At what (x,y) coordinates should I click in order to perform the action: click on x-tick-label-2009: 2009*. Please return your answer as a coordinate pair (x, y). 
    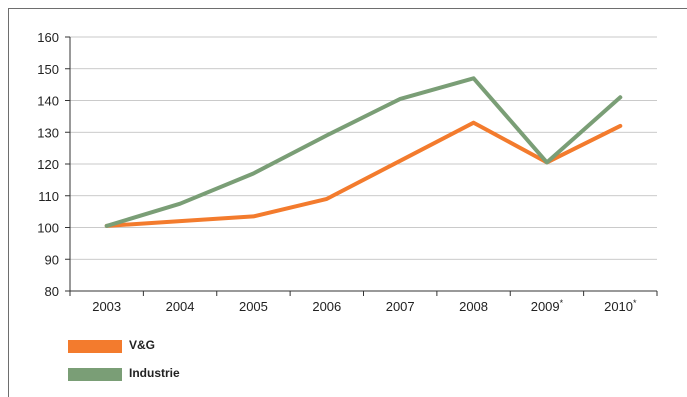
    Looking at the image, I should click on (547, 306).